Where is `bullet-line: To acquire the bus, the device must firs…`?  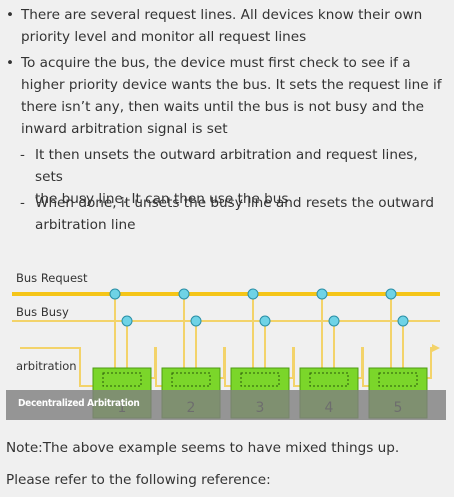 bullet-line: To acquire the bus, the device must firs… is located at coordinates (216, 63).